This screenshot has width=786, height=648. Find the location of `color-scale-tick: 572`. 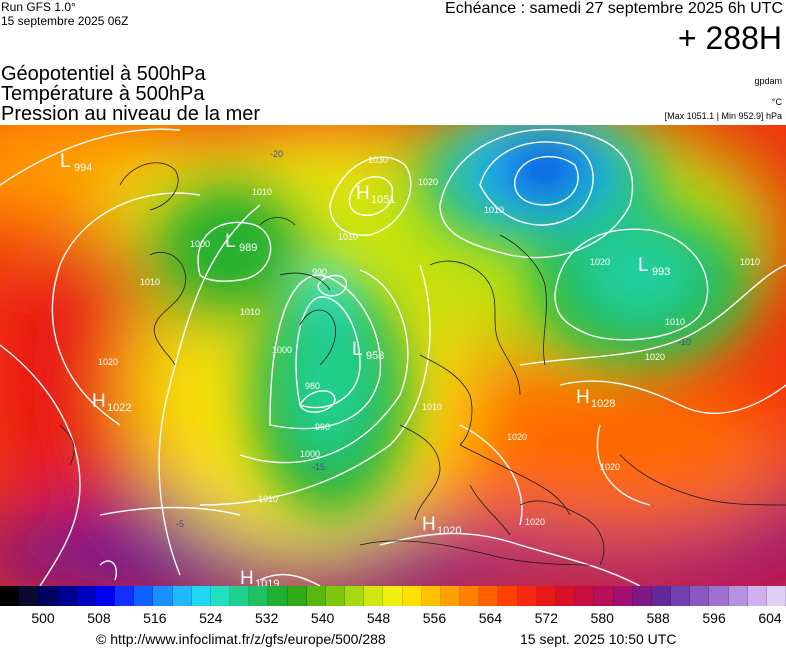

color-scale-tick: 572 is located at coordinates (546, 618).